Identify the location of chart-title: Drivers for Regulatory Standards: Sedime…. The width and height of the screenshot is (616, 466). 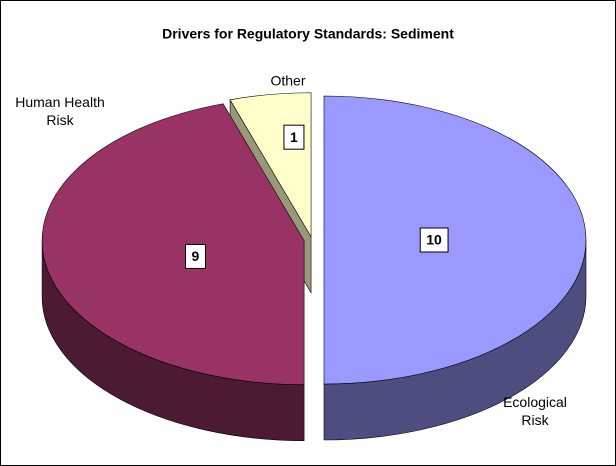
(308, 34).